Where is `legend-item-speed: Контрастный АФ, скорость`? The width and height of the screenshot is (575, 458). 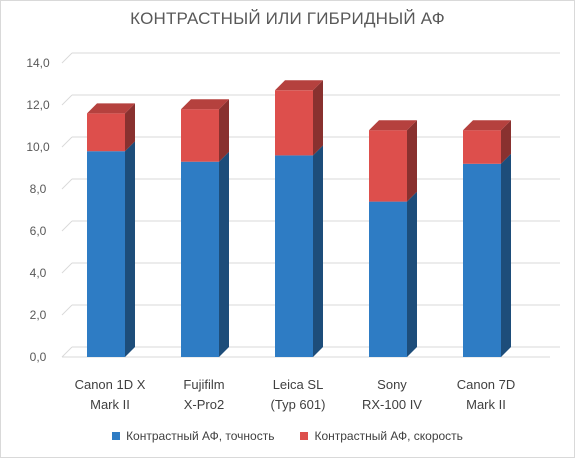 legend-item-speed: Контрастный АФ, скорость is located at coordinates (381, 436).